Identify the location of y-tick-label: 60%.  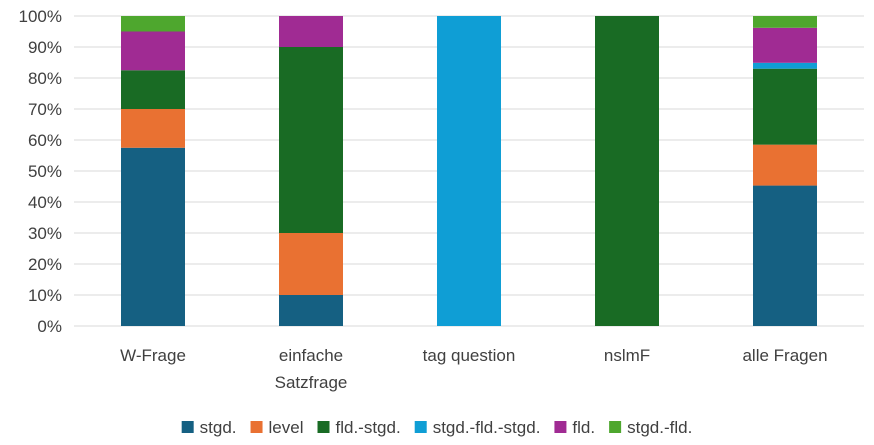
(45, 140).